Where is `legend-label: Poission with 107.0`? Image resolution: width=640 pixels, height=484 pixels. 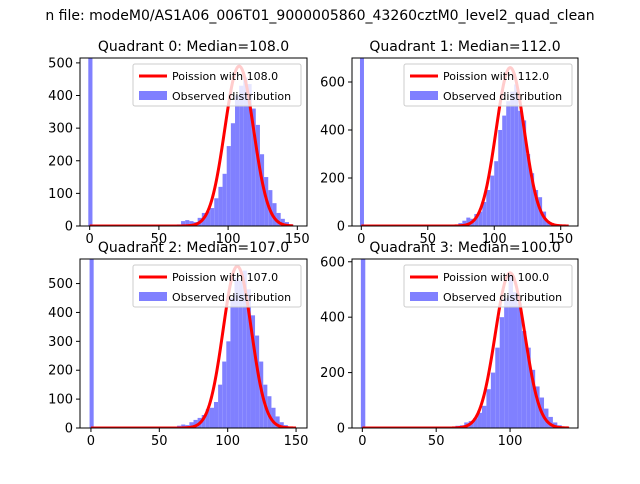 legend-label: Poission with 107.0 is located at coordinates (225, 277).